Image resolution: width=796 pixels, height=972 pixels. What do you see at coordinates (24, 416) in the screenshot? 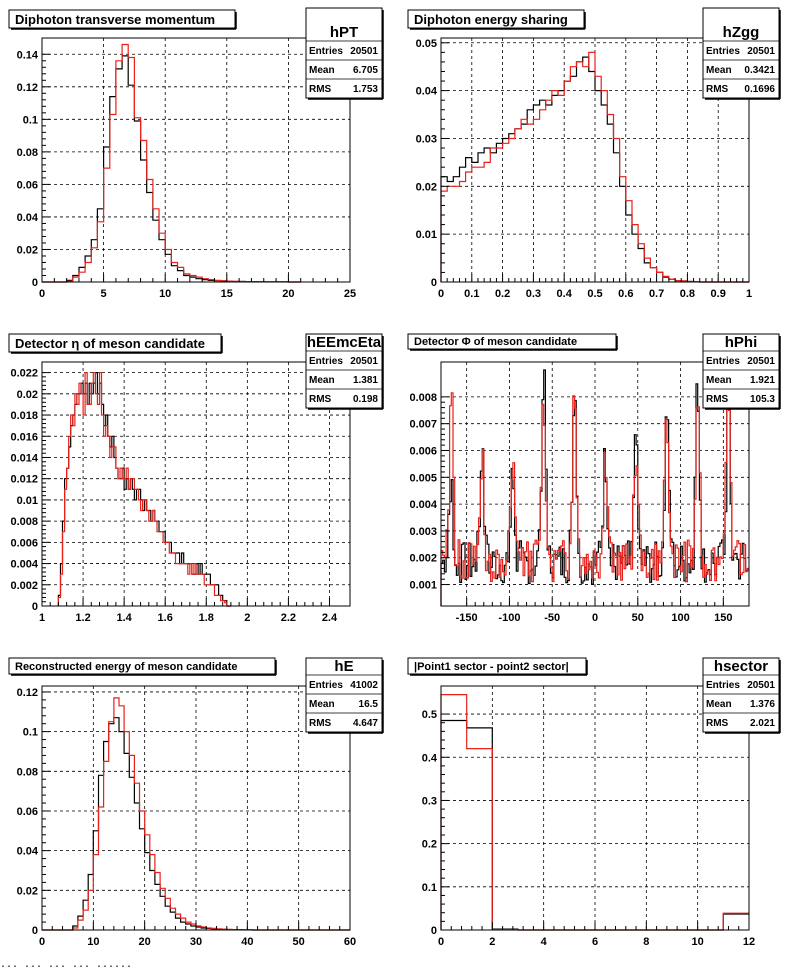
I see `y-tick-label: 0.018` at bounding box center [24, 416].